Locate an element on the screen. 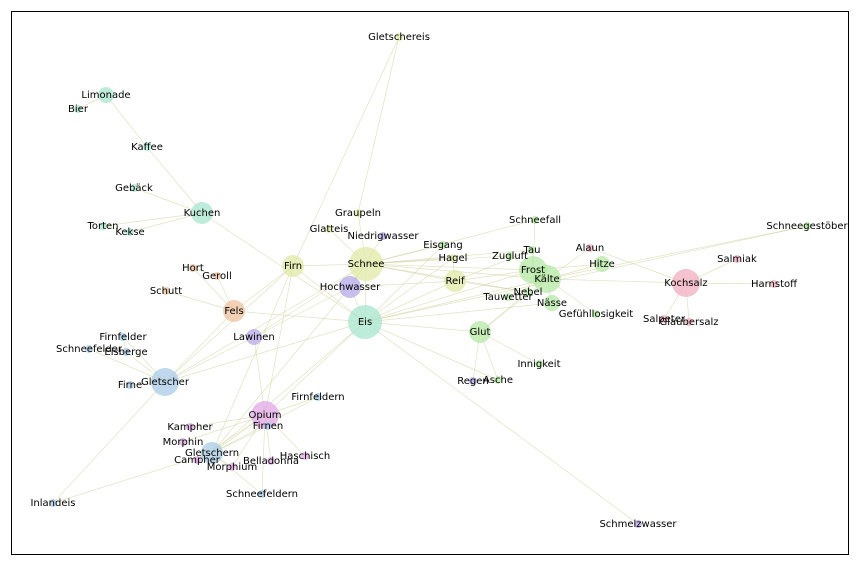  edge-opium-morphin is located at coordinates (224, 428).